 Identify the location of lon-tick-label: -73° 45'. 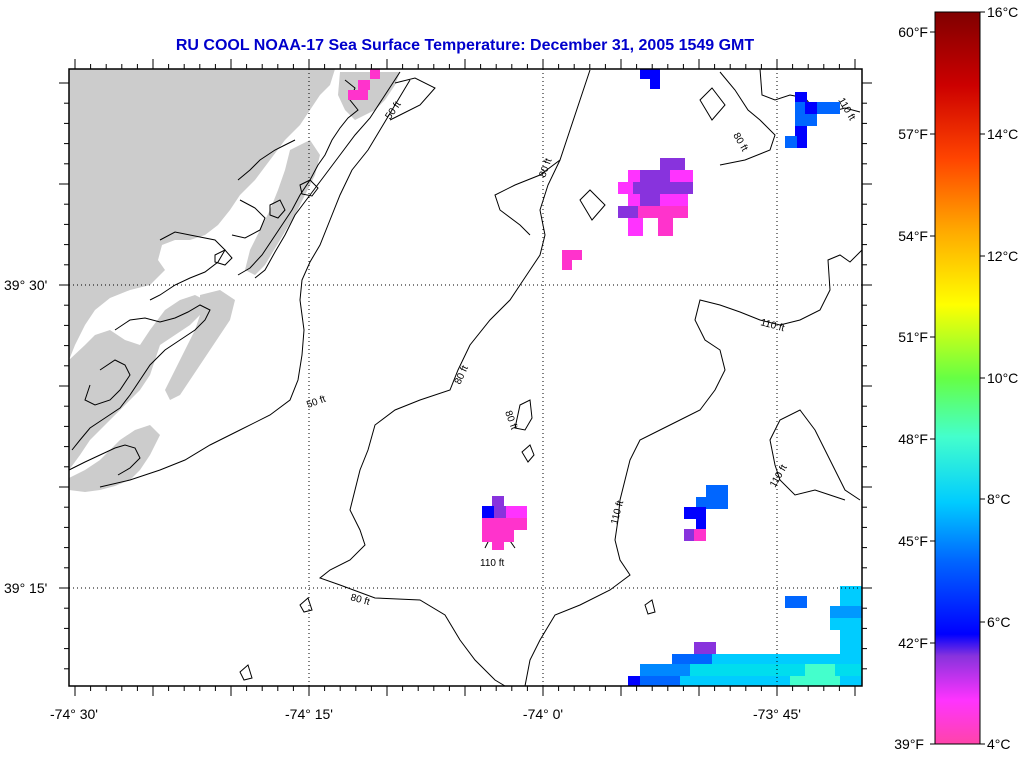
(777, 714).